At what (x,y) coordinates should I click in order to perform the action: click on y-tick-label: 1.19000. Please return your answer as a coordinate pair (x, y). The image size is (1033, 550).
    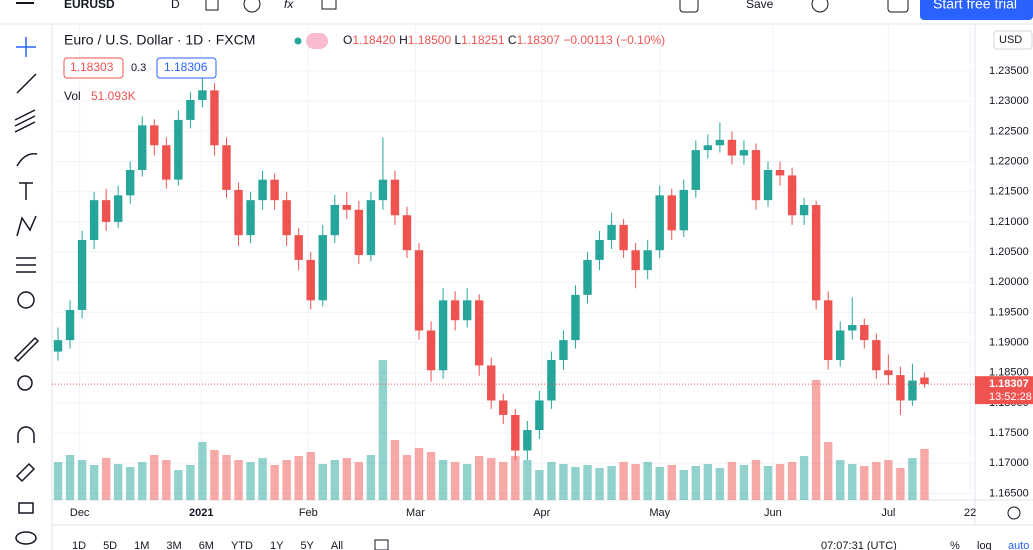
    Looking at the image, I should click on (1009, 342).